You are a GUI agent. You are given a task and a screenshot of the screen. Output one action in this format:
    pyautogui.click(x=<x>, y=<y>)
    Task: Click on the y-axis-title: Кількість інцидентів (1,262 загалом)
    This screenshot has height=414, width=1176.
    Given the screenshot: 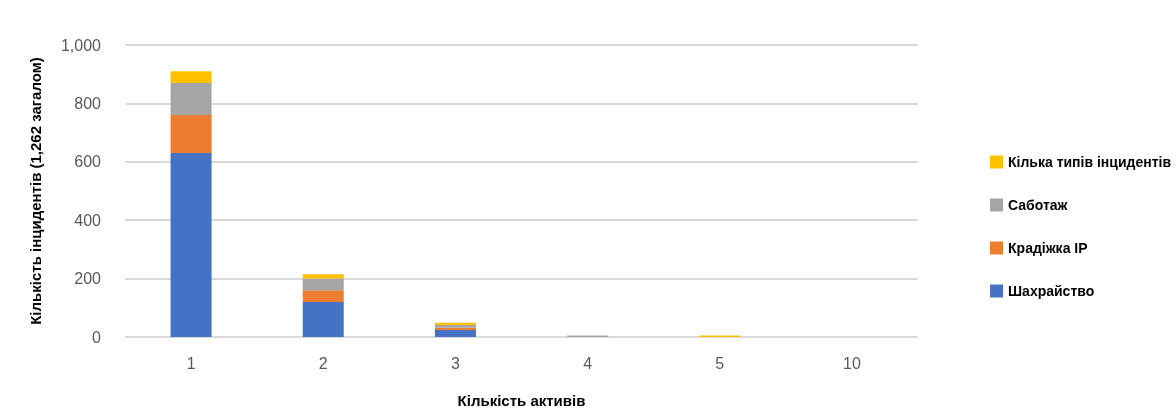 What is the action you would take?
    pyautogui.click(x=35, y=191)
    